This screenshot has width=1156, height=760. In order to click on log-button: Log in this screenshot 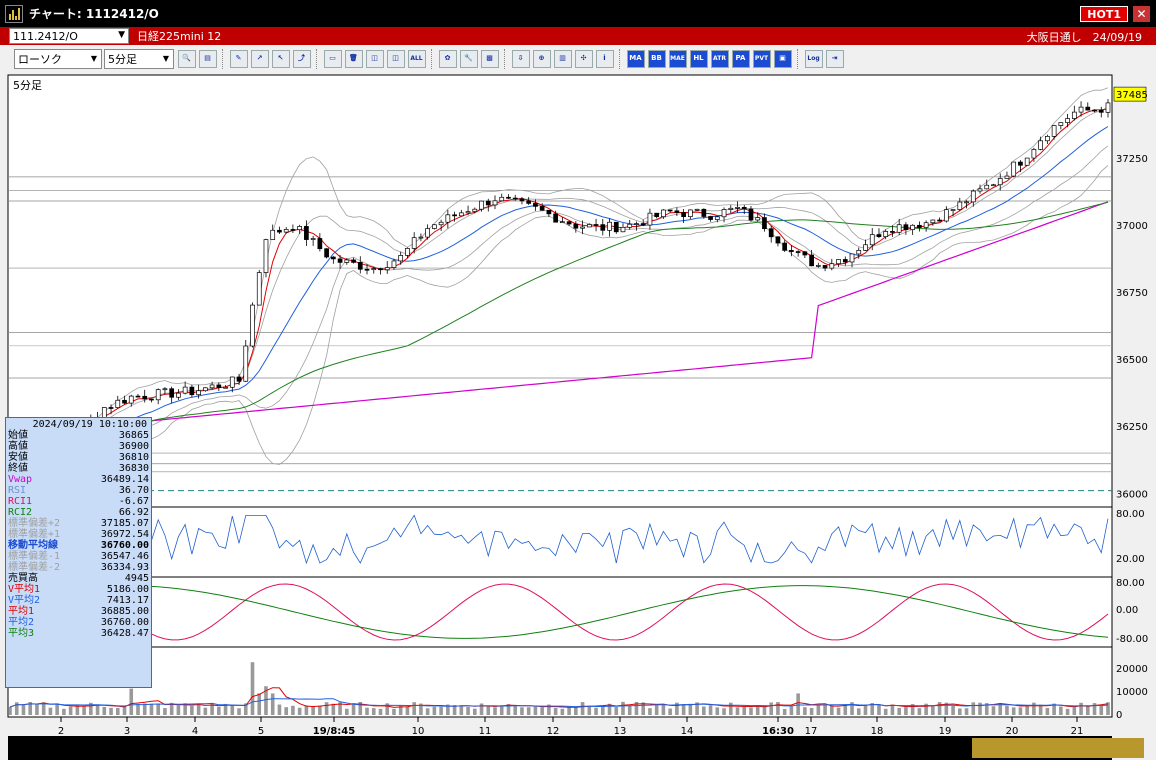, I will do `click(813, 58)`.